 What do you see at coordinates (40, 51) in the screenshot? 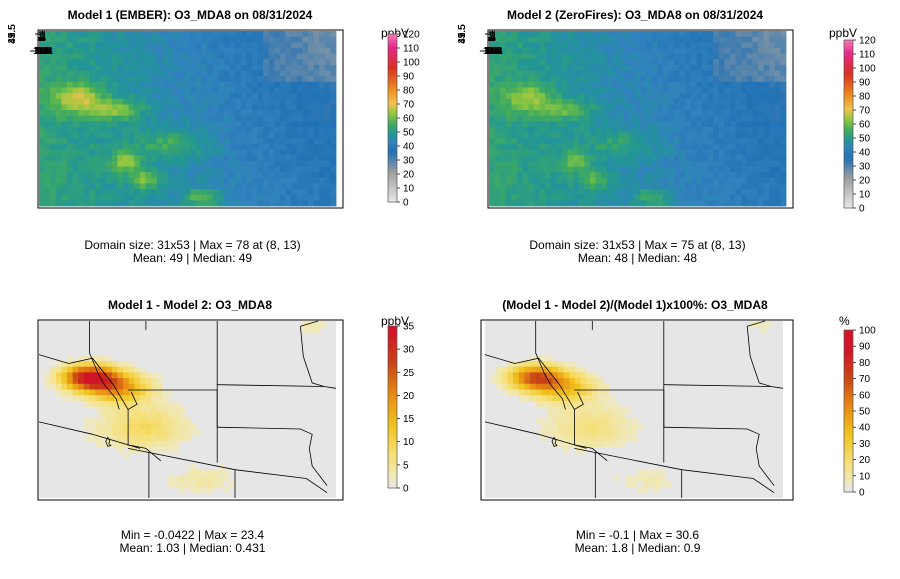
I see `x-tick-label: -111` at bounding box center [40, 51].